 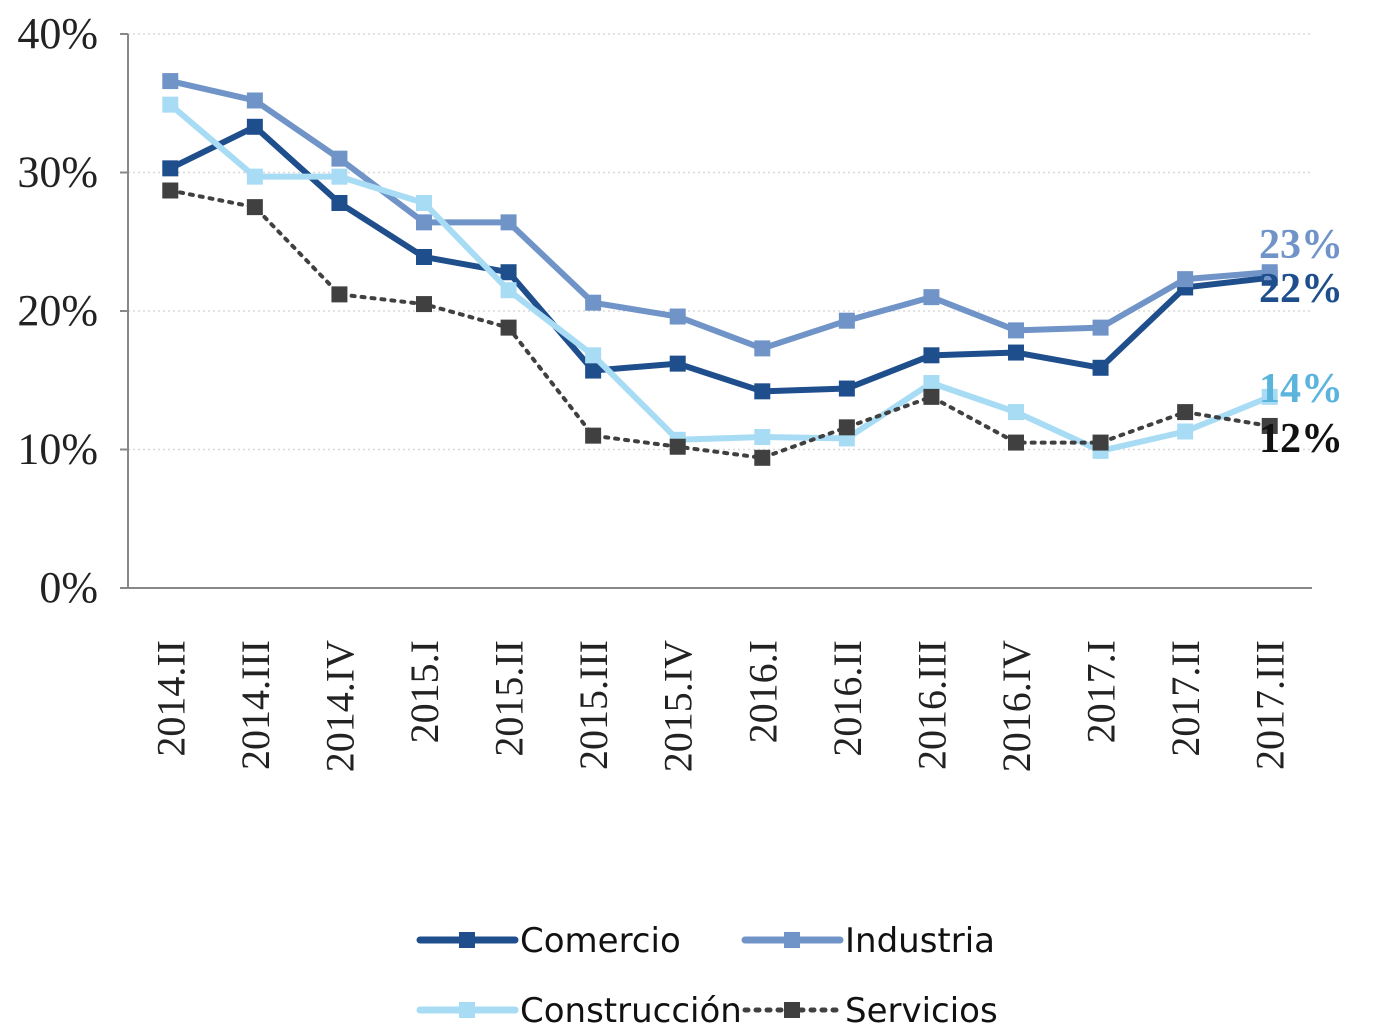 I want to click on x-tick-label: 2015.I, so click(x=424, y=691).